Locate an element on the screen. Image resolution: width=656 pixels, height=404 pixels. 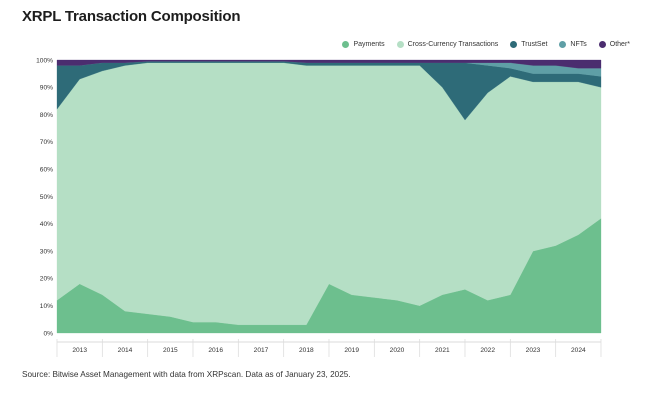
legend-label-trustset: TrustSet is located at coordinates (534, 44).